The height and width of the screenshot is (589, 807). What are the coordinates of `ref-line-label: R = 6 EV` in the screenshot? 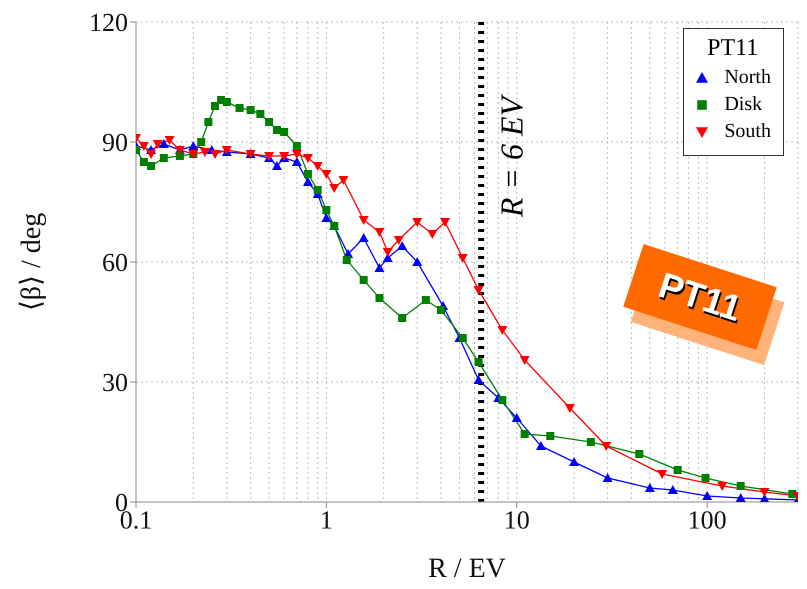 It's located at (512, 155).